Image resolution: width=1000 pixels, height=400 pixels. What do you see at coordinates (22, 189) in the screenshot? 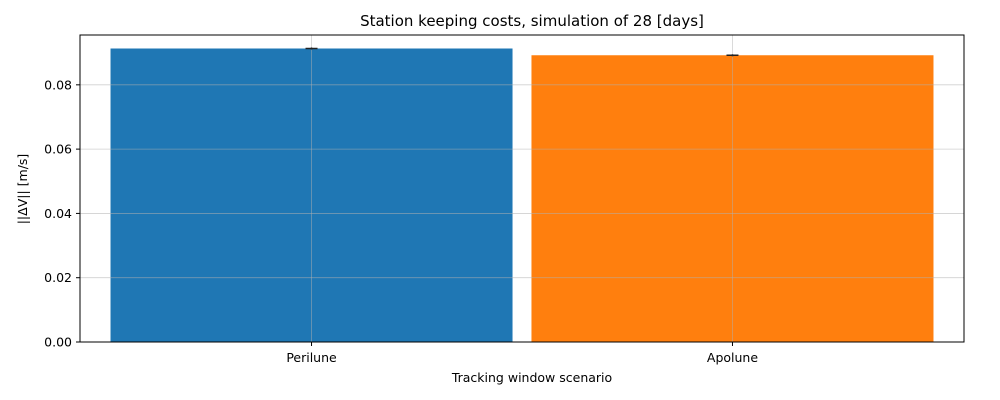
I see `y-axis-label: ||ΔV|| [m/s]` at bounding box center [22, 189].